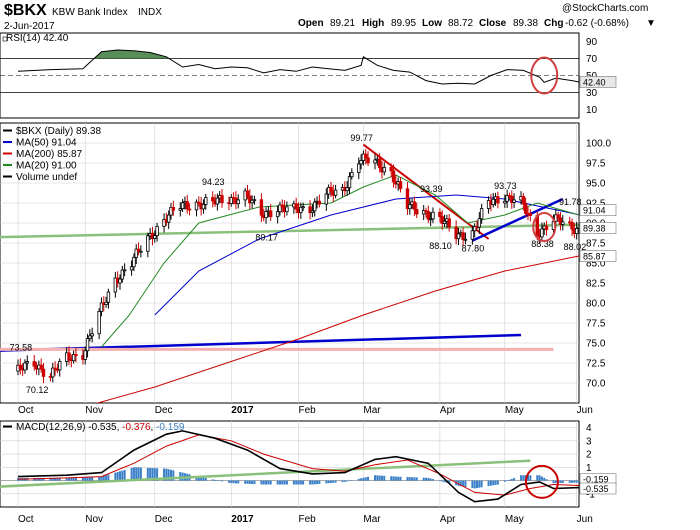 The height and width of the screenshot is (530, 700). What do you see at coordinates (596, 489) in the screenshot?
I see `last-value-label: -0.535` at bounding box center [596, 489].